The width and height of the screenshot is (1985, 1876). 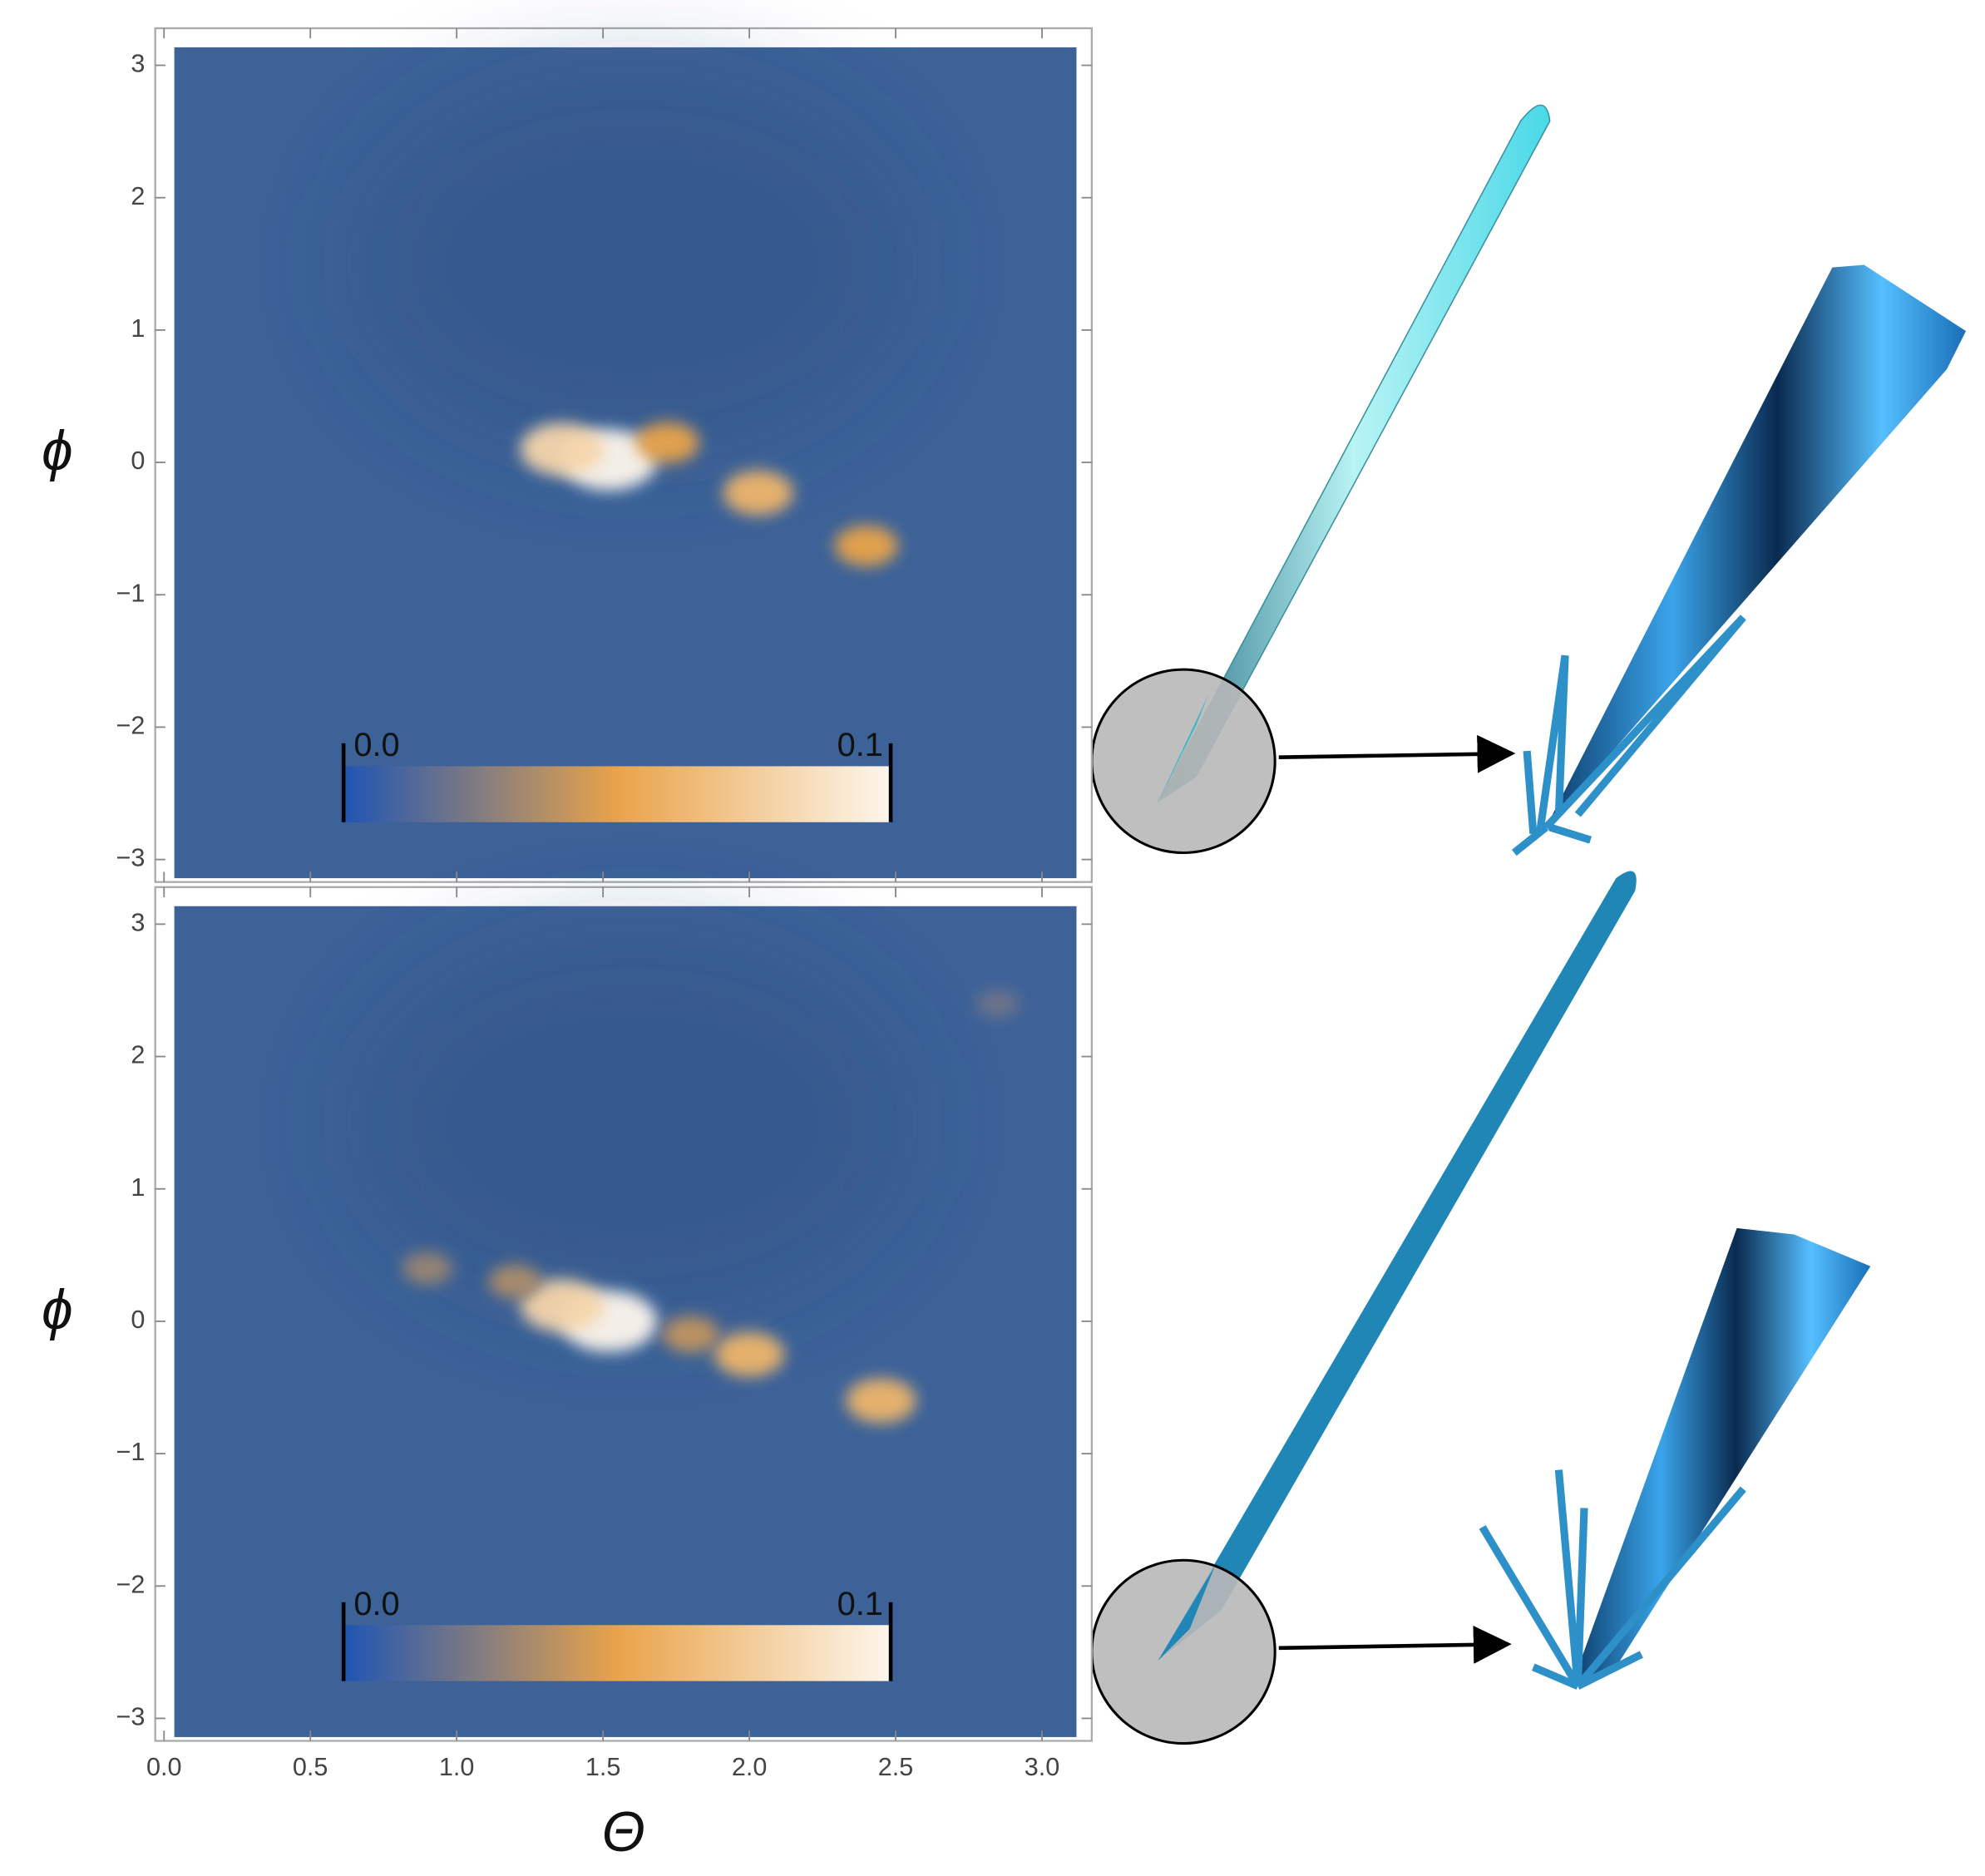 I want to click on cone-top, so click(x=1756, y=545).